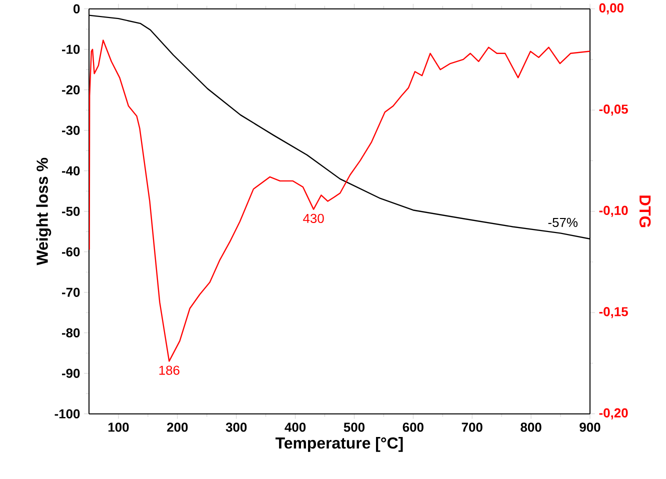 The height and width of the screenshot is (479, 666). I want to click on x-tick-label: 500, so click(354, 427).